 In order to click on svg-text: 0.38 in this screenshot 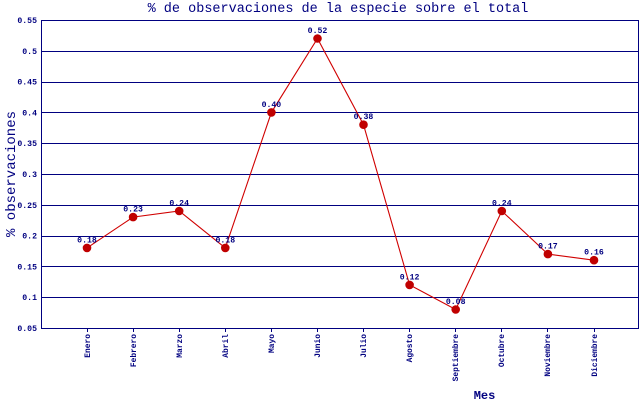, I will do `click(364, 117)`.